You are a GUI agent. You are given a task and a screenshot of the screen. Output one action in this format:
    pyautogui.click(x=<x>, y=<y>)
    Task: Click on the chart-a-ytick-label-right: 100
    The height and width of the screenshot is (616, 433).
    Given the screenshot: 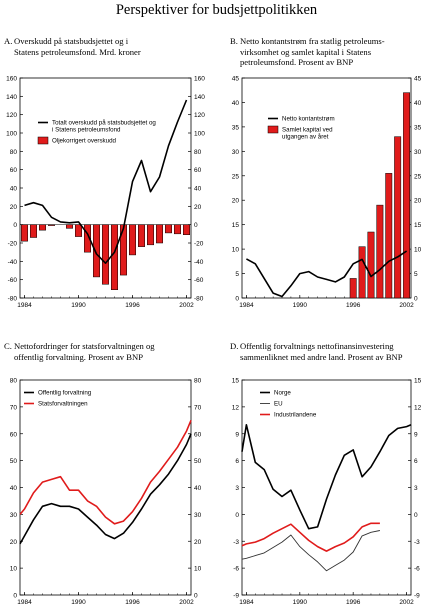 What is the action you would take?
    pyautogui.click(x=199, y=134)
    